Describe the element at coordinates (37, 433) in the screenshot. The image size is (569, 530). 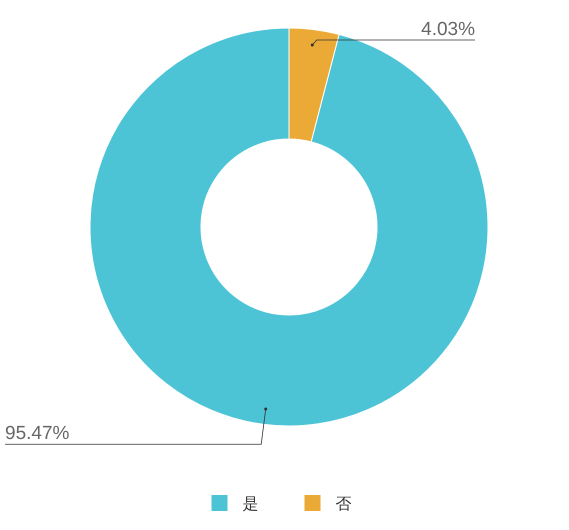
I see `data-label: 95.47%` at that location.